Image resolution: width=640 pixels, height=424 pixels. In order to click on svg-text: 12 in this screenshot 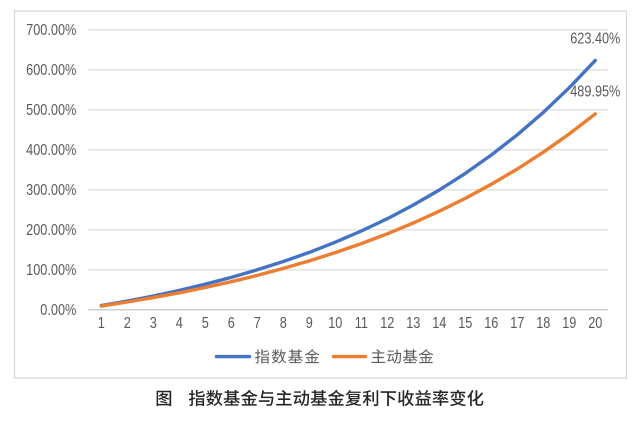, I will do `click(387, 323)`.